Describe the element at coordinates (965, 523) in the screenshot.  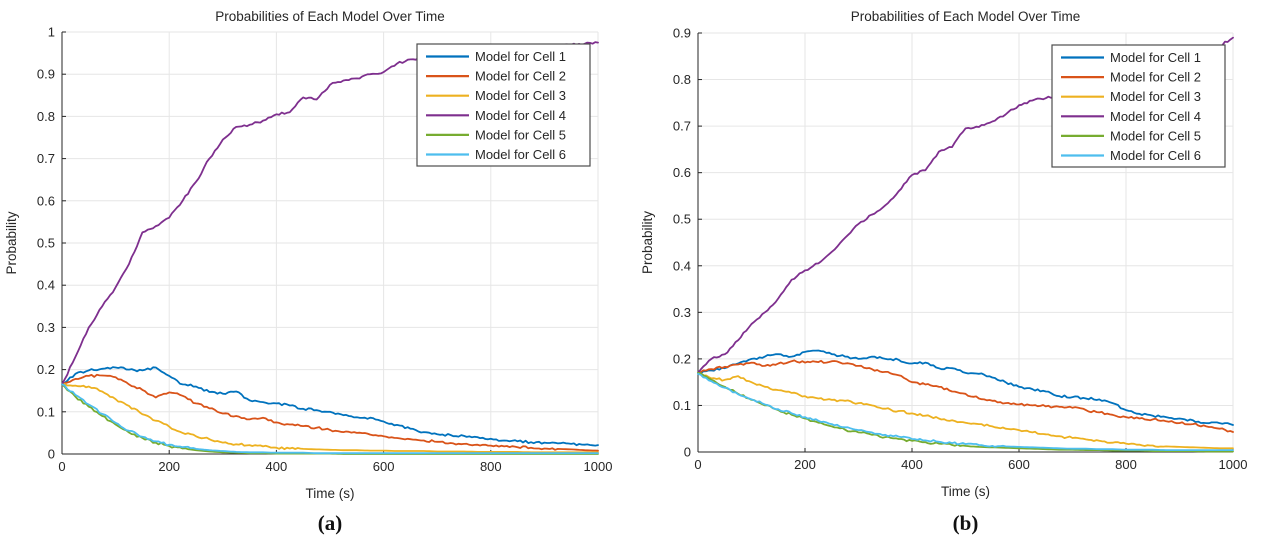
I see `chart-b-caption: (b)` at that location.